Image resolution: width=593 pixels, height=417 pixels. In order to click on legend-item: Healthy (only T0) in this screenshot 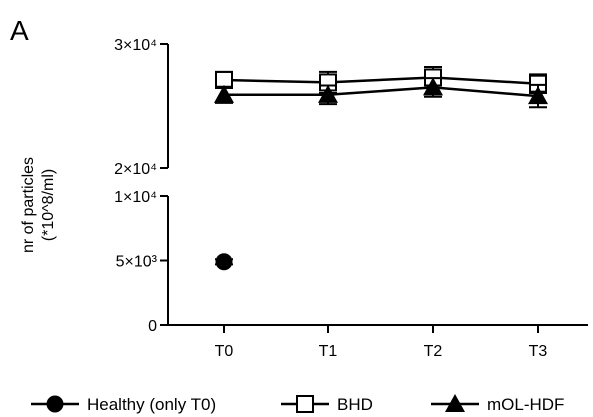, I will do `click(123, 404)`.